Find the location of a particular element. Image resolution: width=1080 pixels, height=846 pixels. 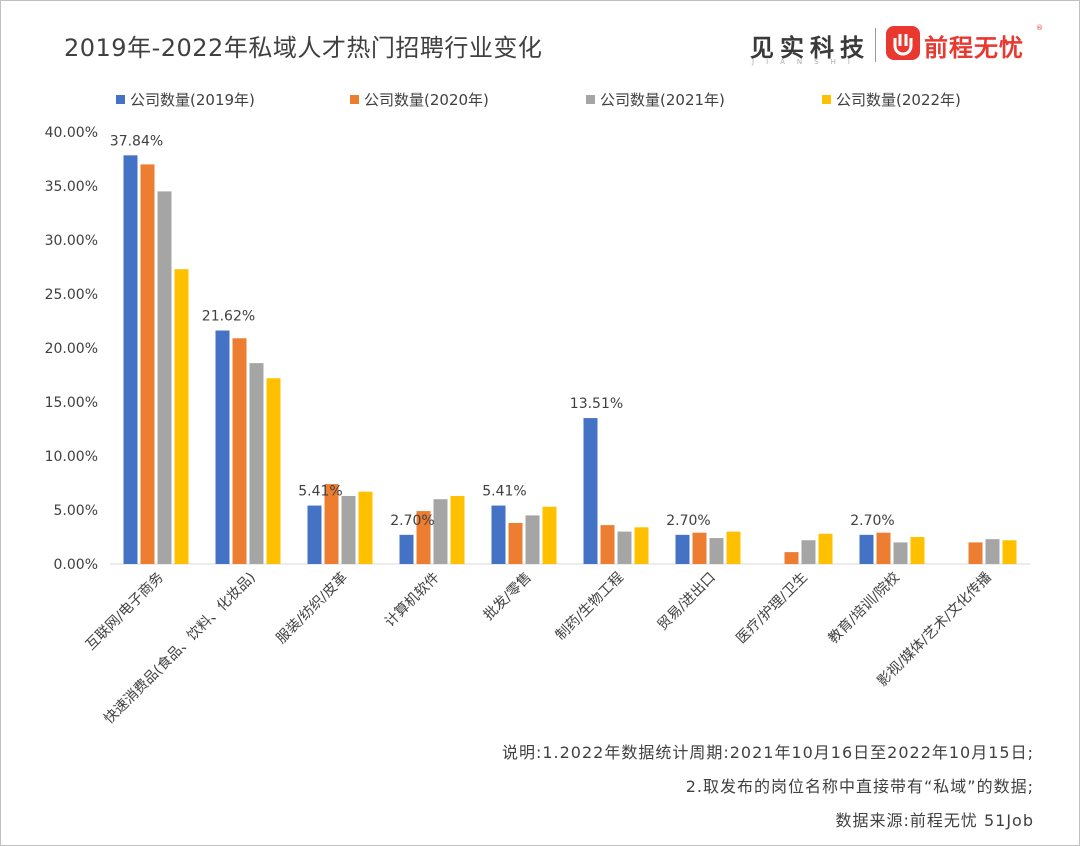

qiancheng-logo-icon is located at coordinates (903, 43).